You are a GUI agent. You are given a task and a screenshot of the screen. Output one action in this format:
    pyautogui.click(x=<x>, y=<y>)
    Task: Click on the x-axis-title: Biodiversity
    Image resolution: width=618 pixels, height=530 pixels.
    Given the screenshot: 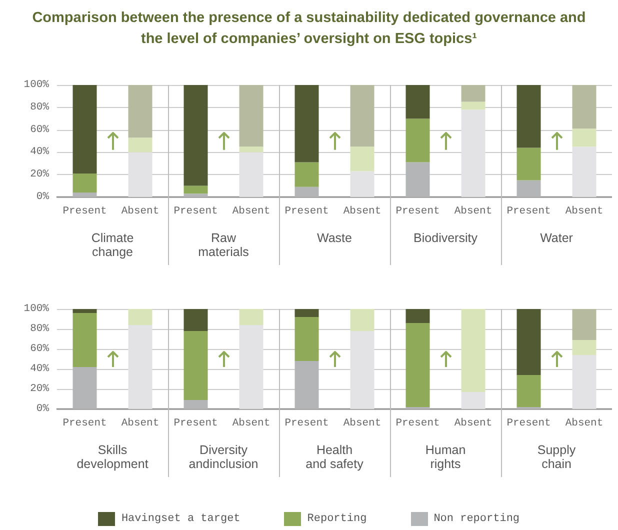 What is the action you would take?
    pyautogui.click(x=446, y=238)
    